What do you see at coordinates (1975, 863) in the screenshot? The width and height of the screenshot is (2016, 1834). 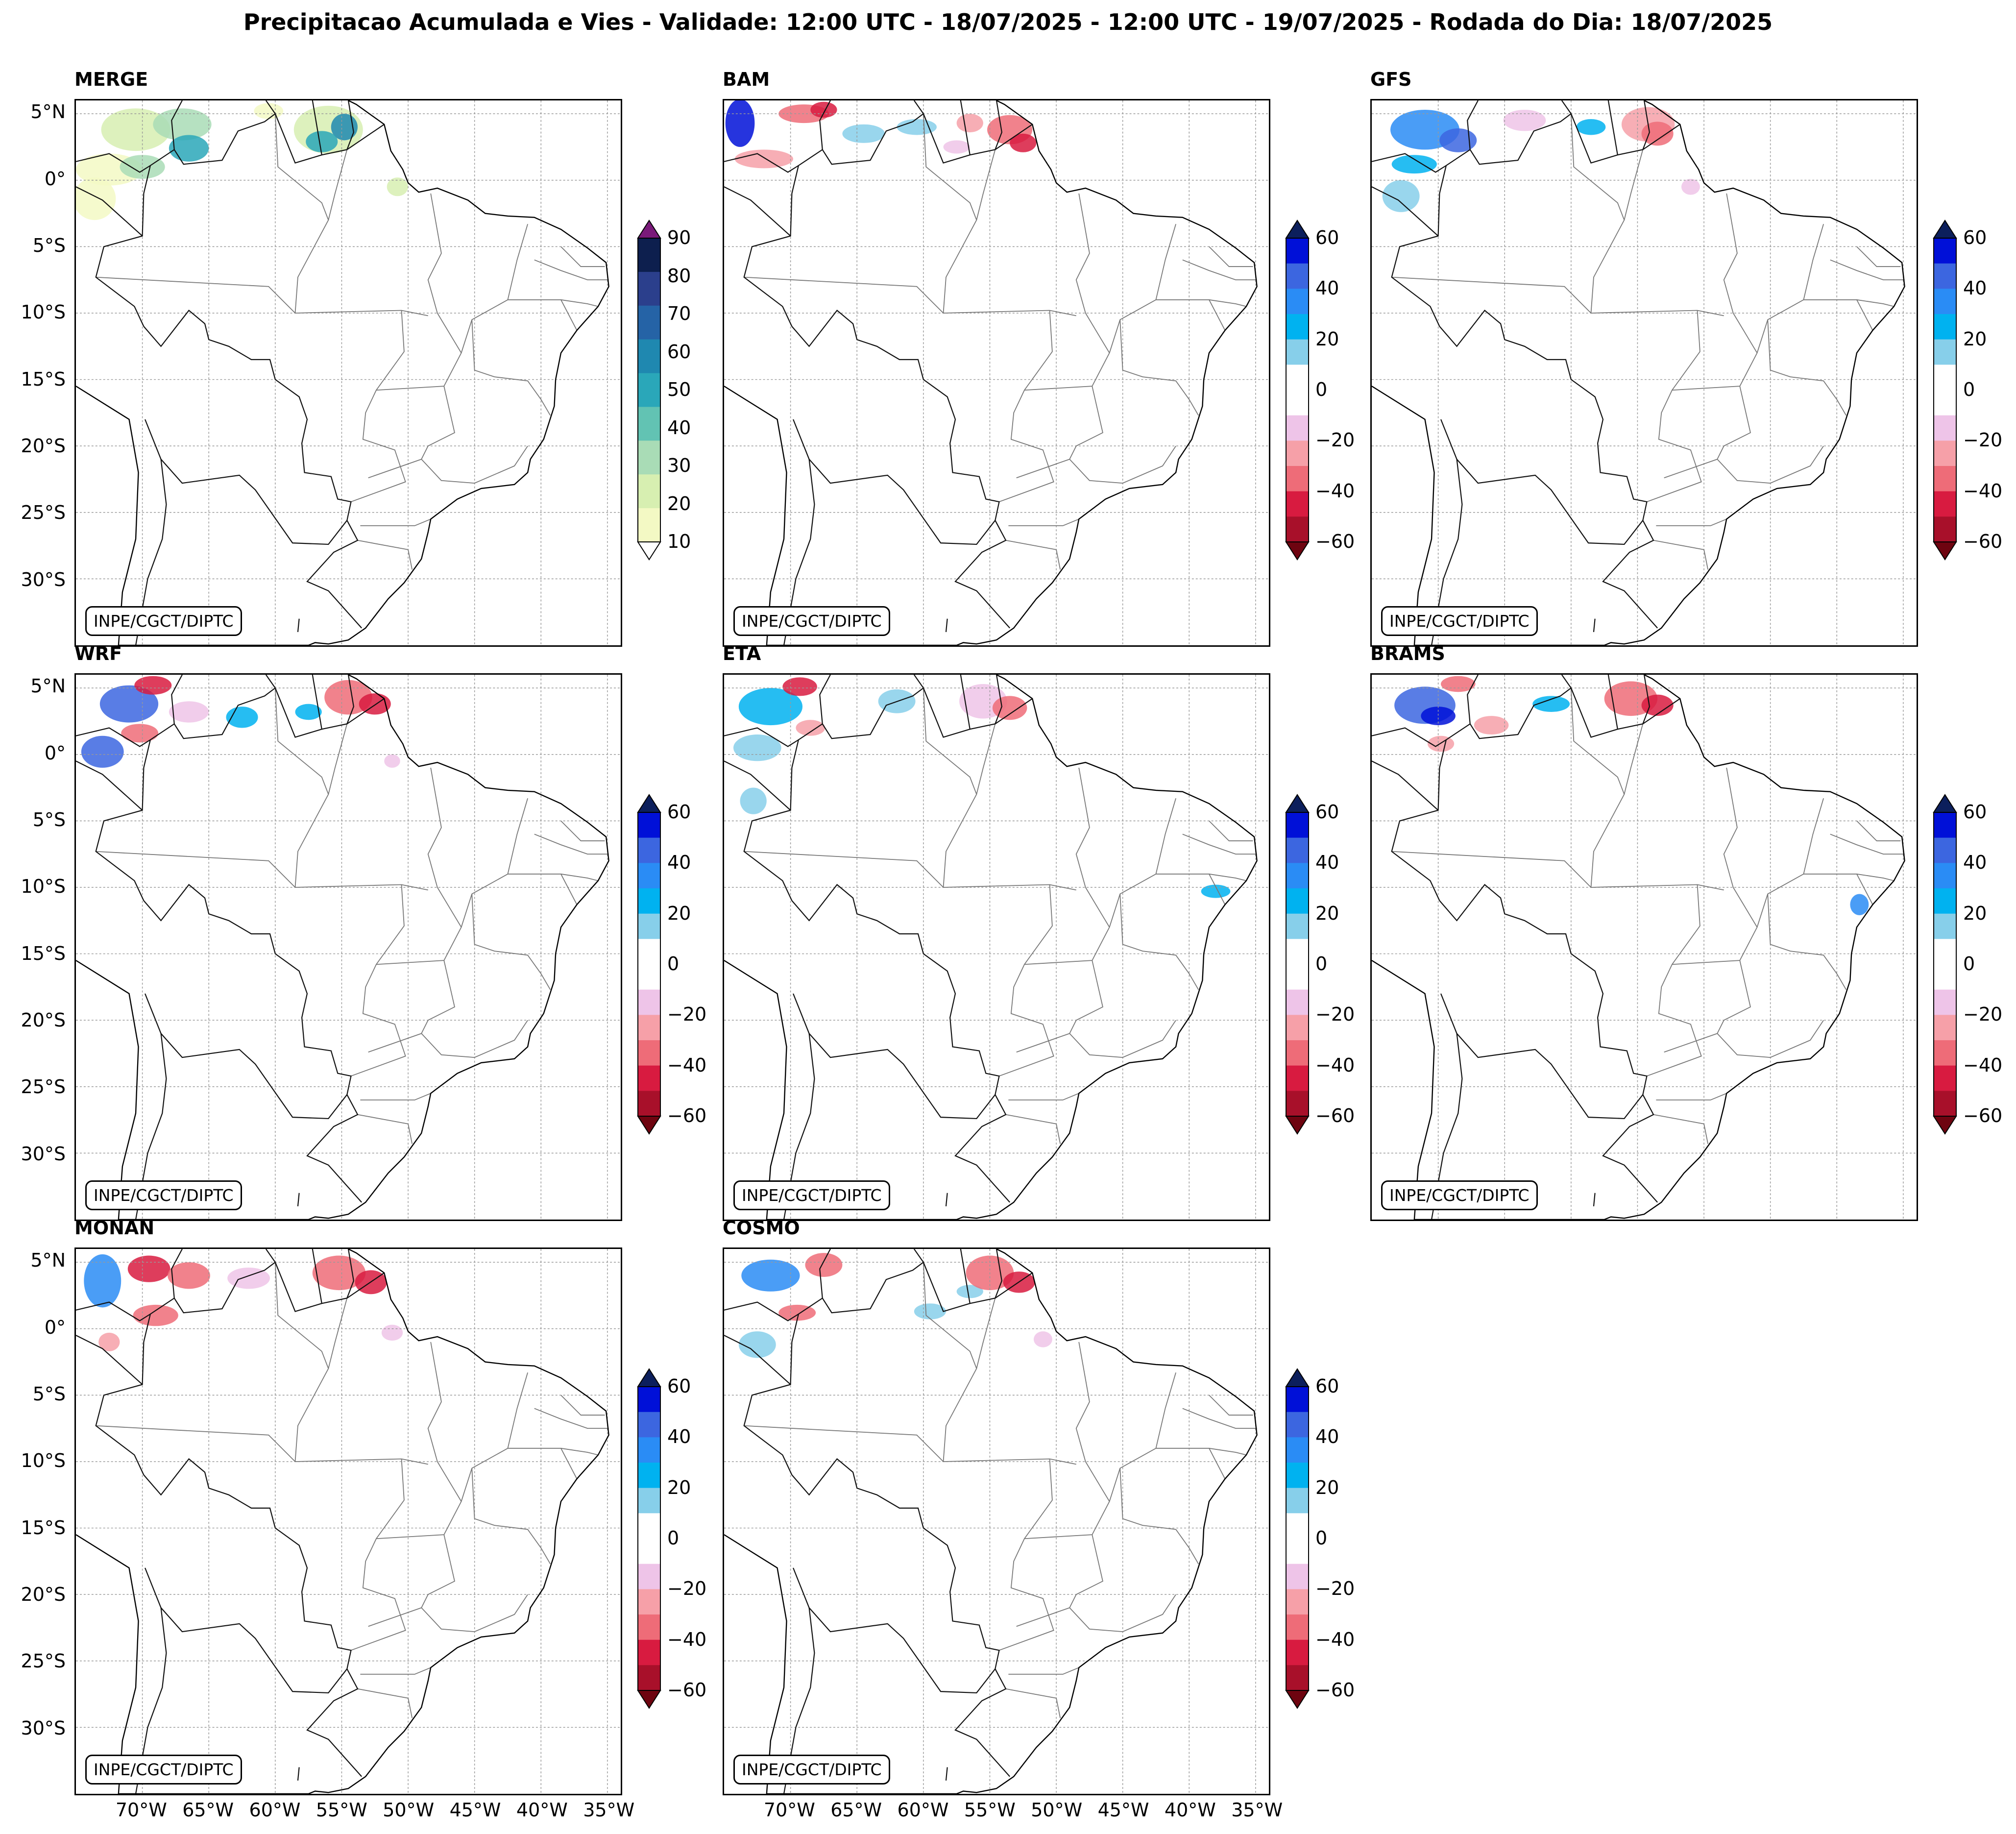 I see `colorbar-tick-label: 40` at bounding box center [1975, 863].